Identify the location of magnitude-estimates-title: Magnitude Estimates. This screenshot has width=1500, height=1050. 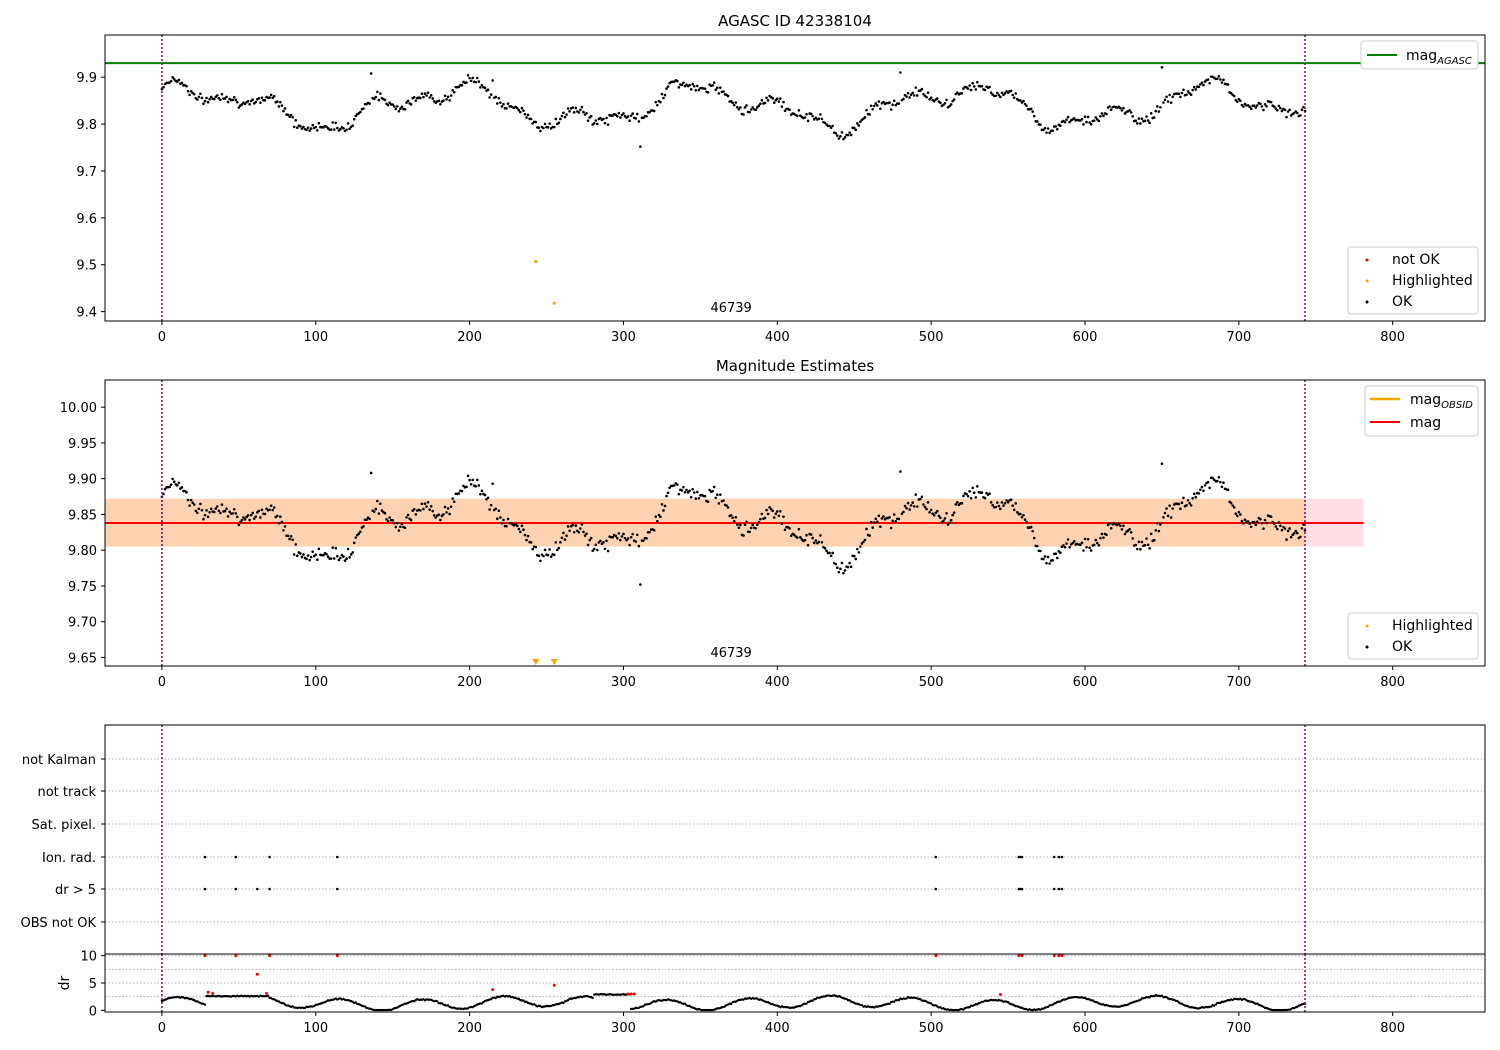
(795, 366).